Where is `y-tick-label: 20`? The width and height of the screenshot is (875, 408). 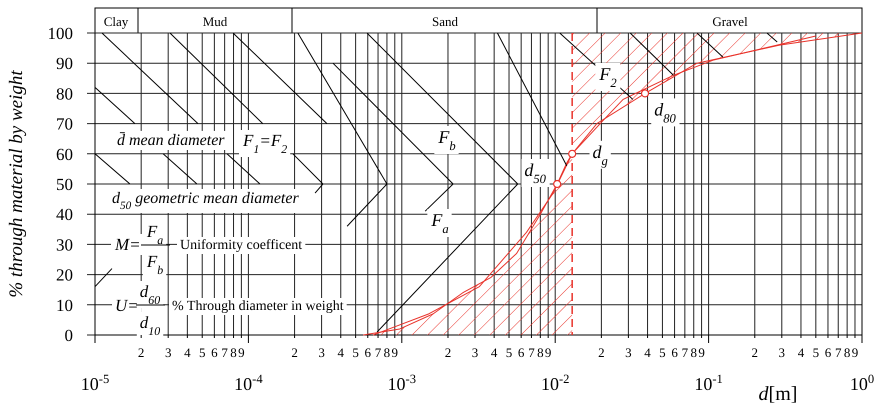
y-tick-label: 20 is located at coordinates (64, 275).